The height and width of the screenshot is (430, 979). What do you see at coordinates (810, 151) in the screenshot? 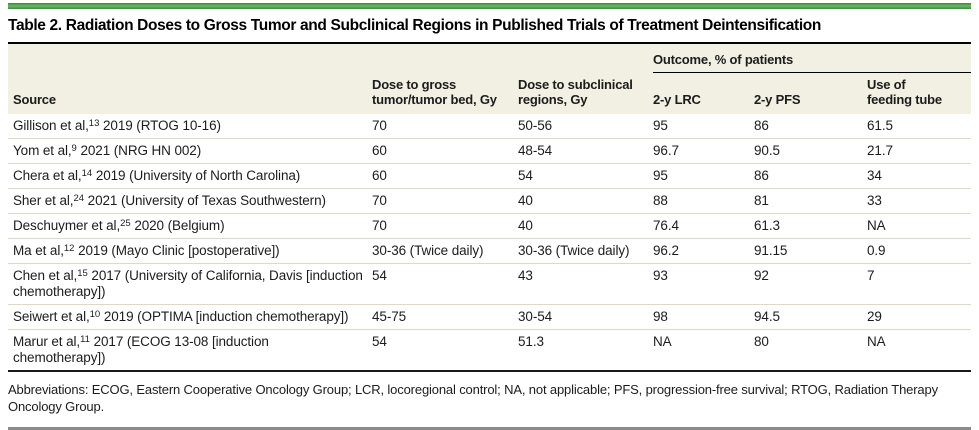
I see `cell-pfs: 90.5` at bounding box center [810, 151].